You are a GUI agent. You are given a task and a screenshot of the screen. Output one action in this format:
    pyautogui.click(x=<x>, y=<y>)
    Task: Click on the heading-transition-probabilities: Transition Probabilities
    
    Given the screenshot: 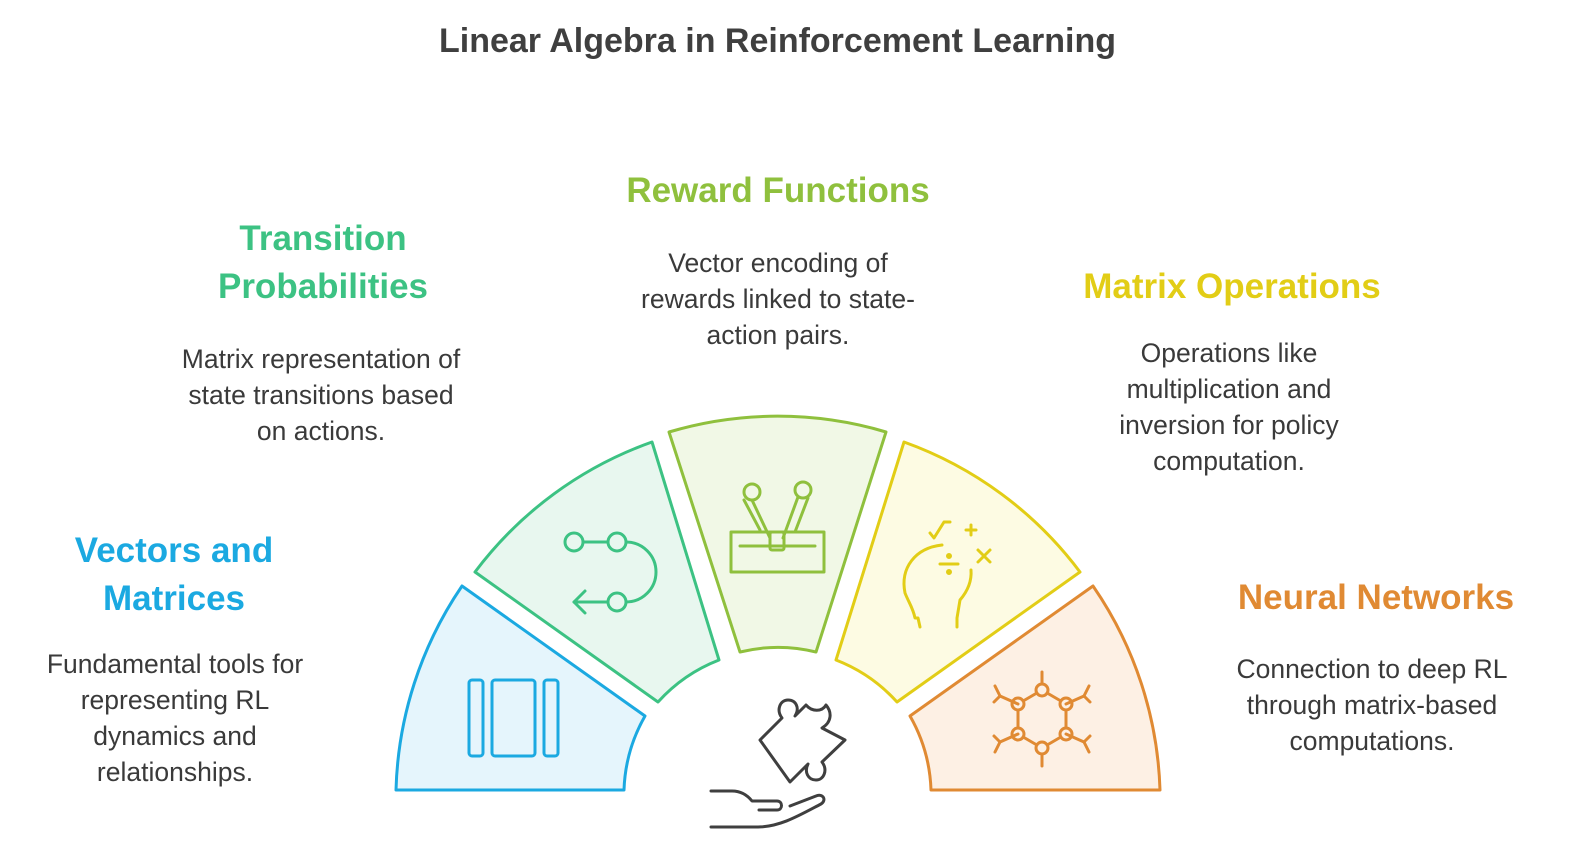 What is the action you would take?
    pyautogui.click(x=323, y=263)
    